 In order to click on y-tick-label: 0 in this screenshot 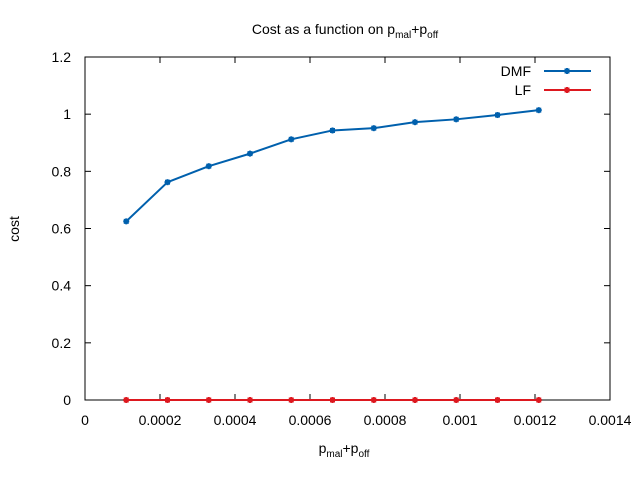, I will do `click(67, 400)`.